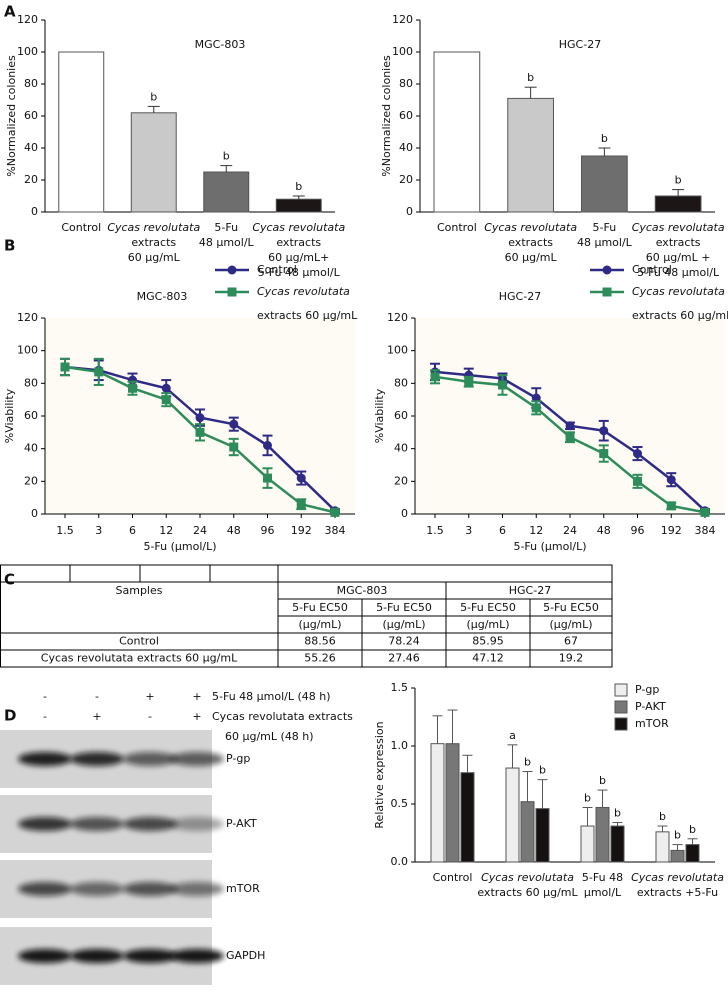 The image size is (728, 997). Describe the element at coordinates (303, 291) in the screenshot. I see `legend-label-part: Cycas revolutata` at that location.